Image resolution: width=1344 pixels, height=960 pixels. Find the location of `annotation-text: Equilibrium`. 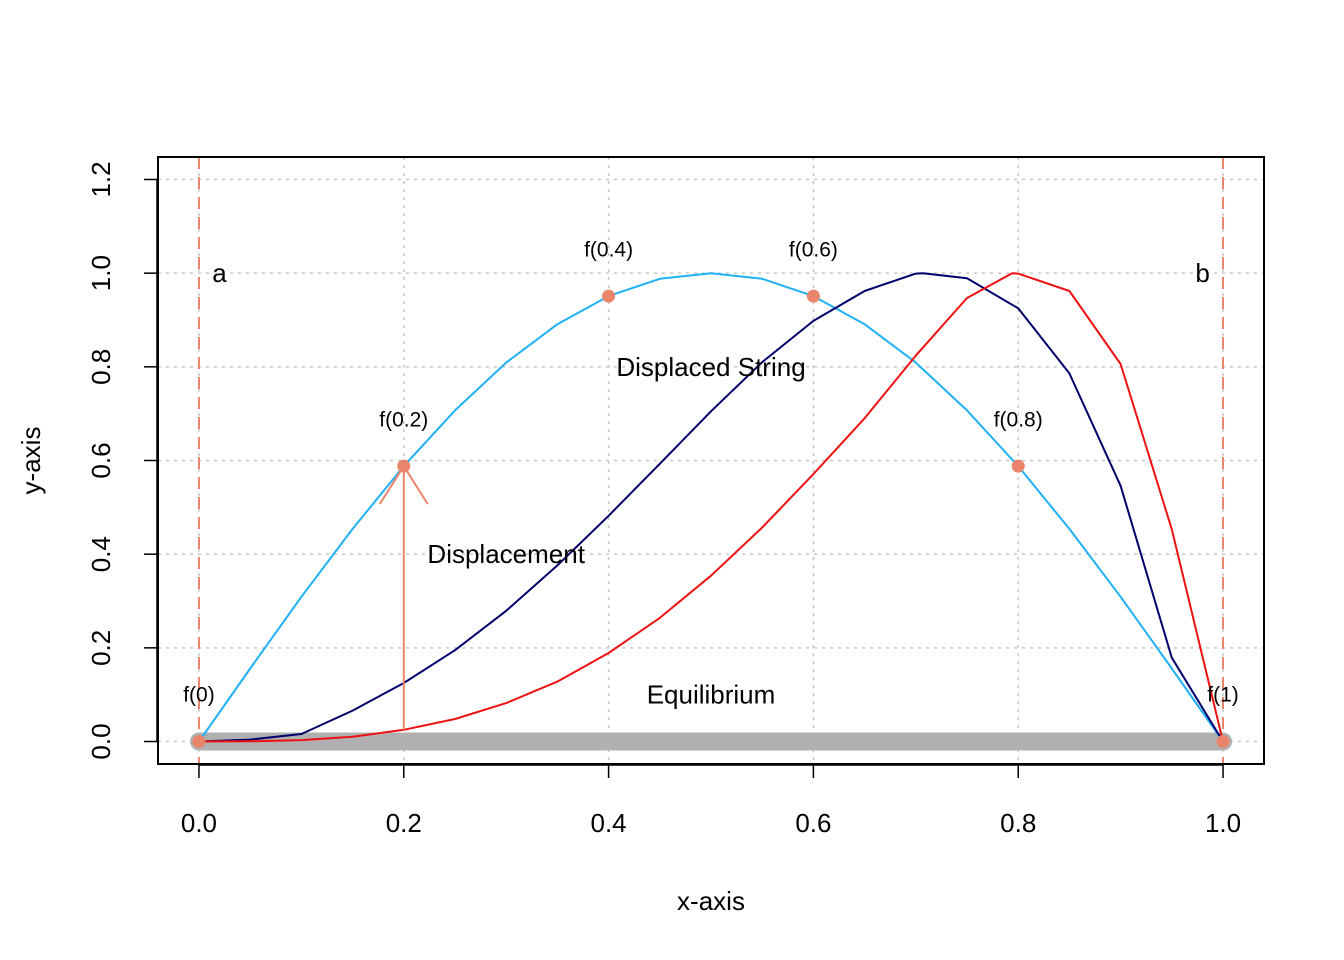

annotation-text: Equilibrium is located at coordinates (711, 695).